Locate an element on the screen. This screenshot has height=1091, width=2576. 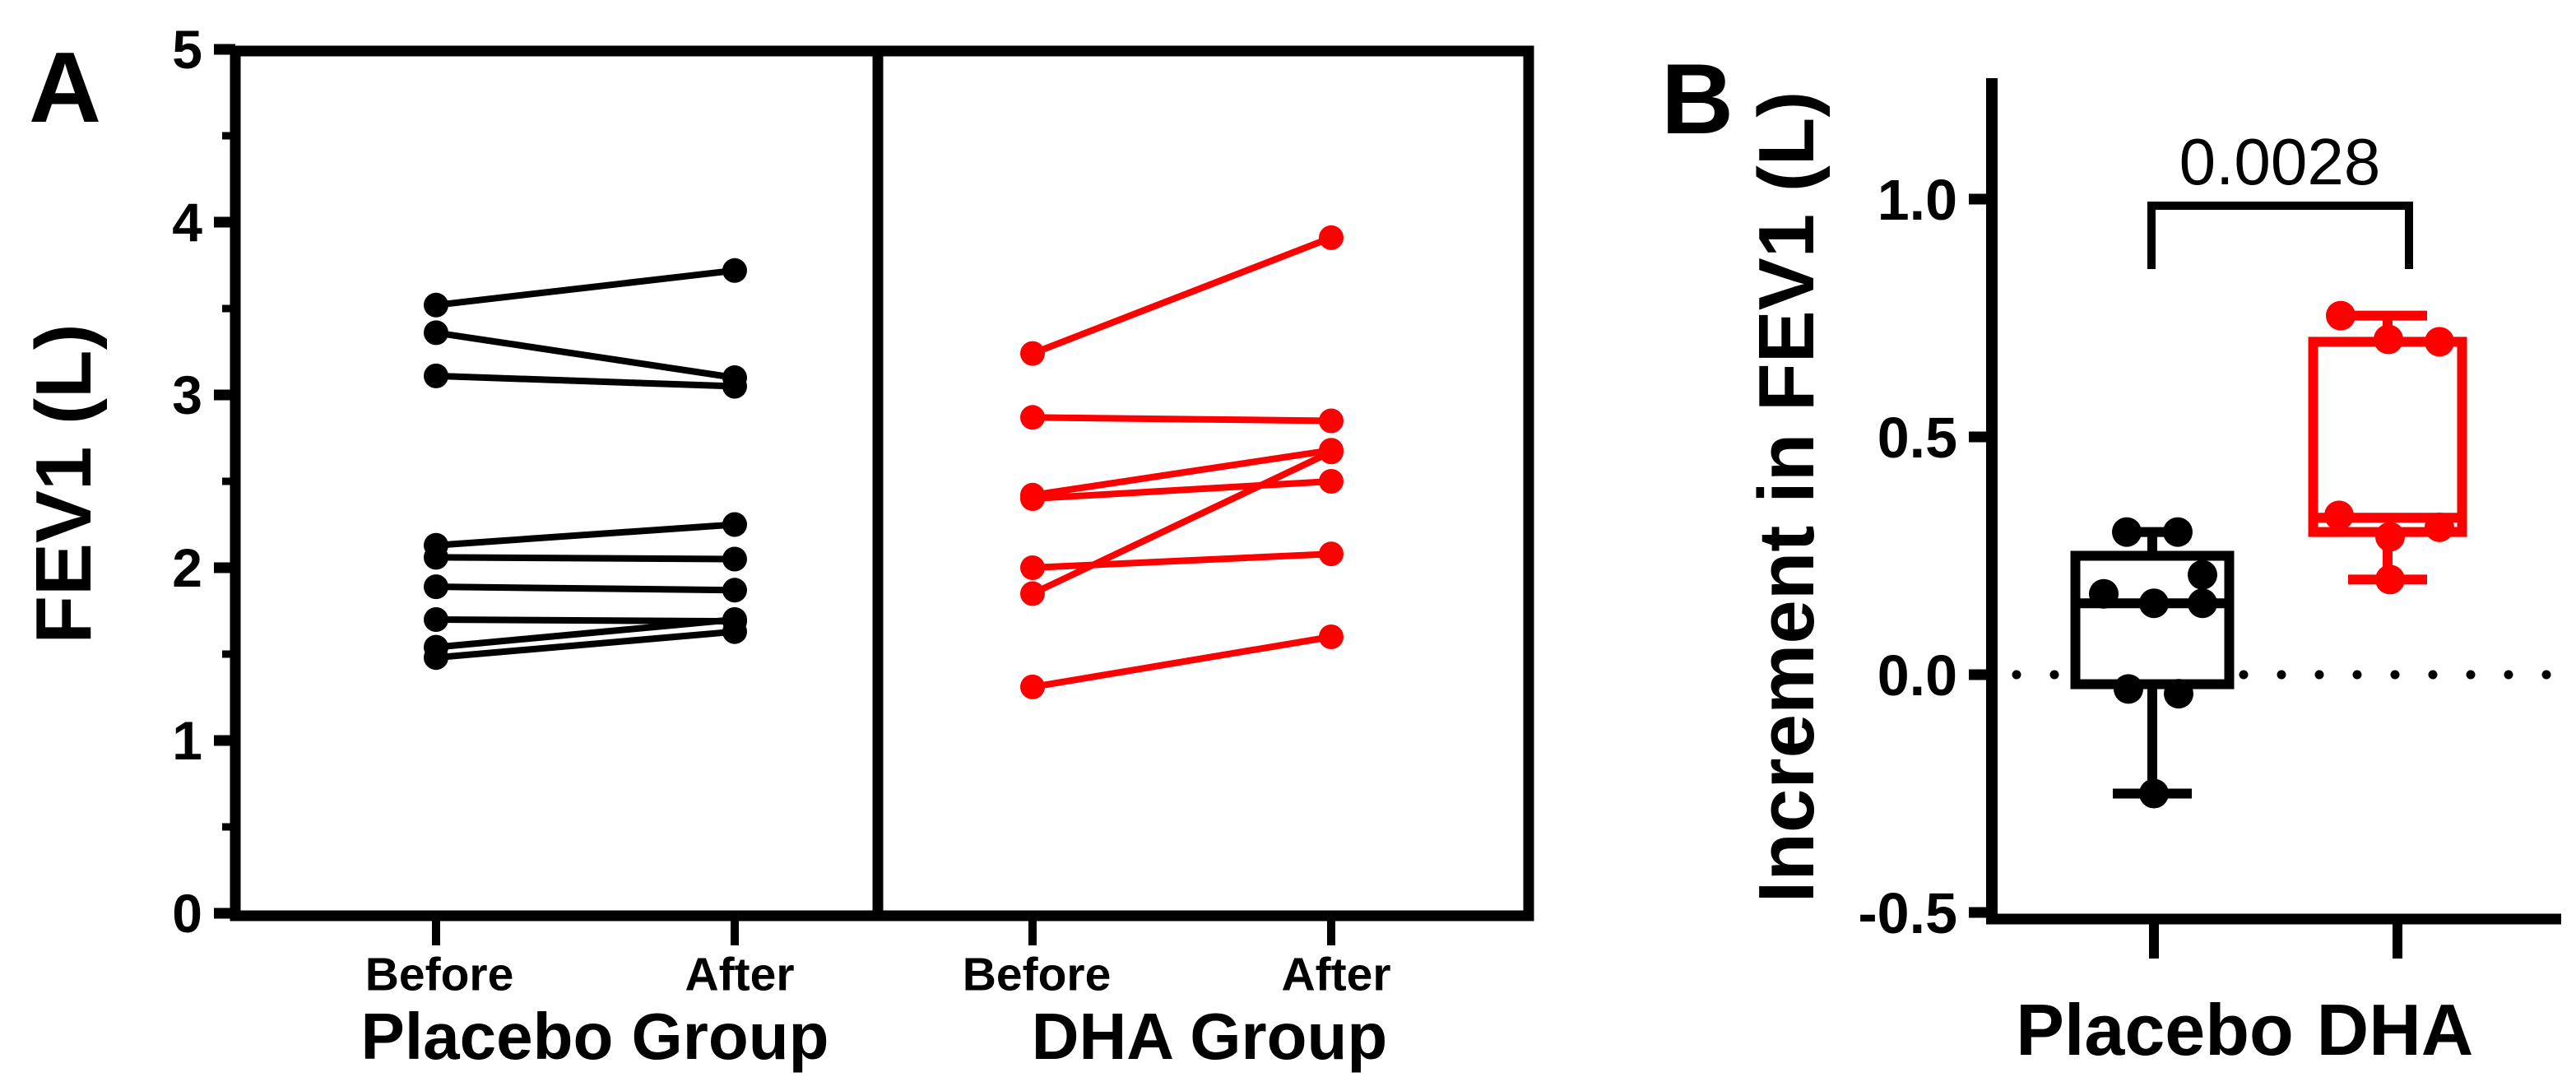
significance-bracket is located at coordinates (2280, 236).